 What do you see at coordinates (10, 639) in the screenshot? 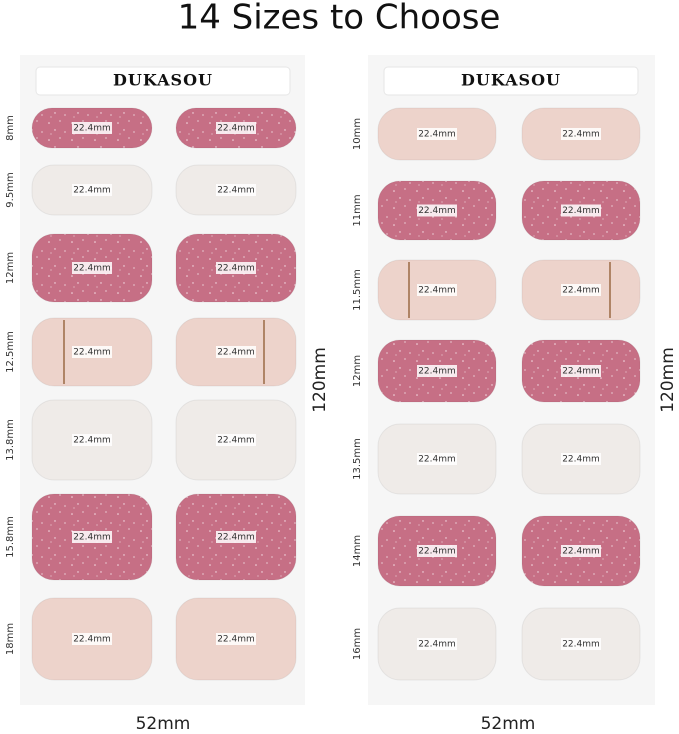
I see `size-label: 18mm` at bounding box center [10, 639].